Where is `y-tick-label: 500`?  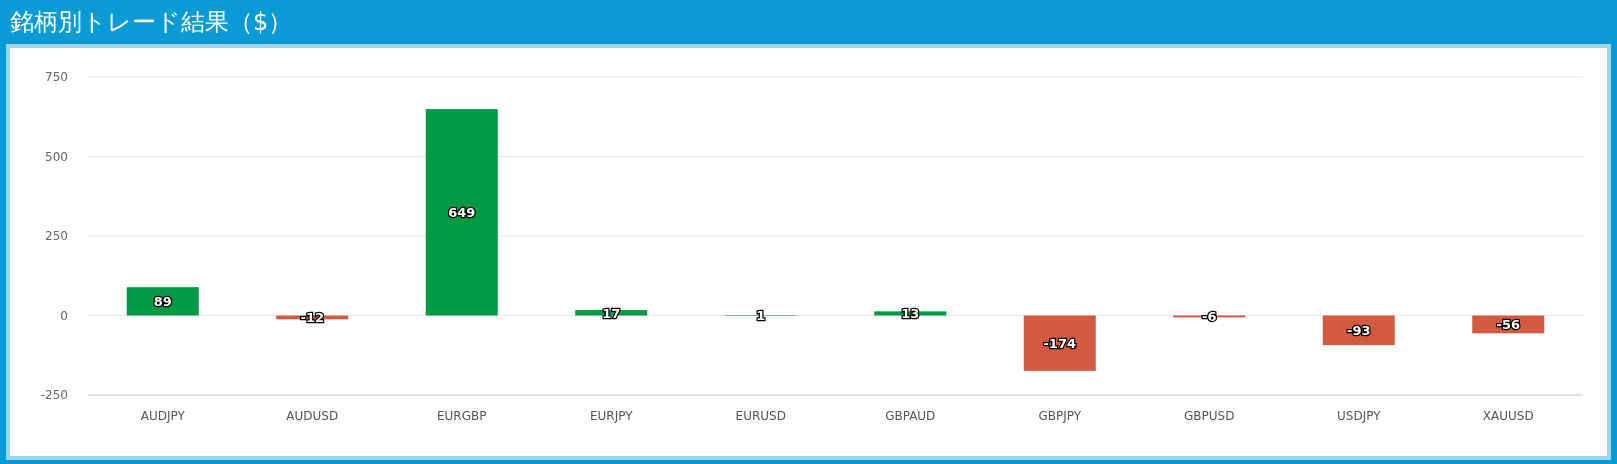 y-tick-label: 500 is located at coordinates (56, 156).